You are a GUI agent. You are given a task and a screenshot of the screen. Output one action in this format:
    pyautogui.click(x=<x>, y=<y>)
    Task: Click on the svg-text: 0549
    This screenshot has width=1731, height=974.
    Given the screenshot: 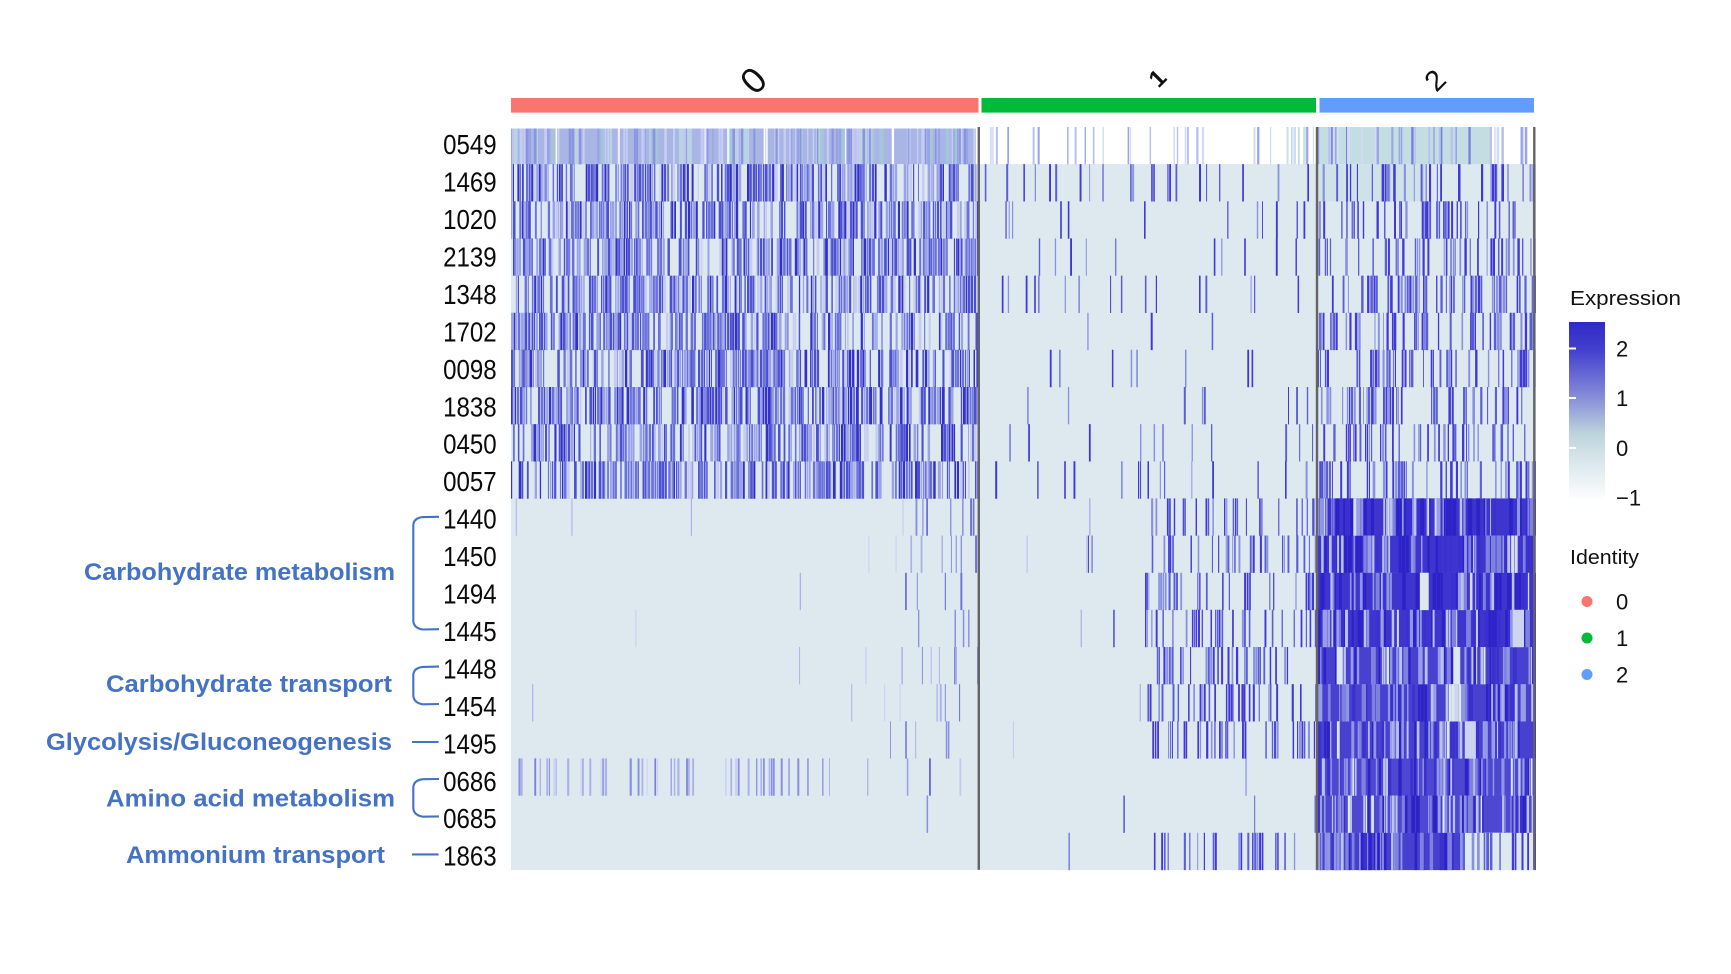 What is the action you would take?
    pyautogui.click(x=470, y=144)
    